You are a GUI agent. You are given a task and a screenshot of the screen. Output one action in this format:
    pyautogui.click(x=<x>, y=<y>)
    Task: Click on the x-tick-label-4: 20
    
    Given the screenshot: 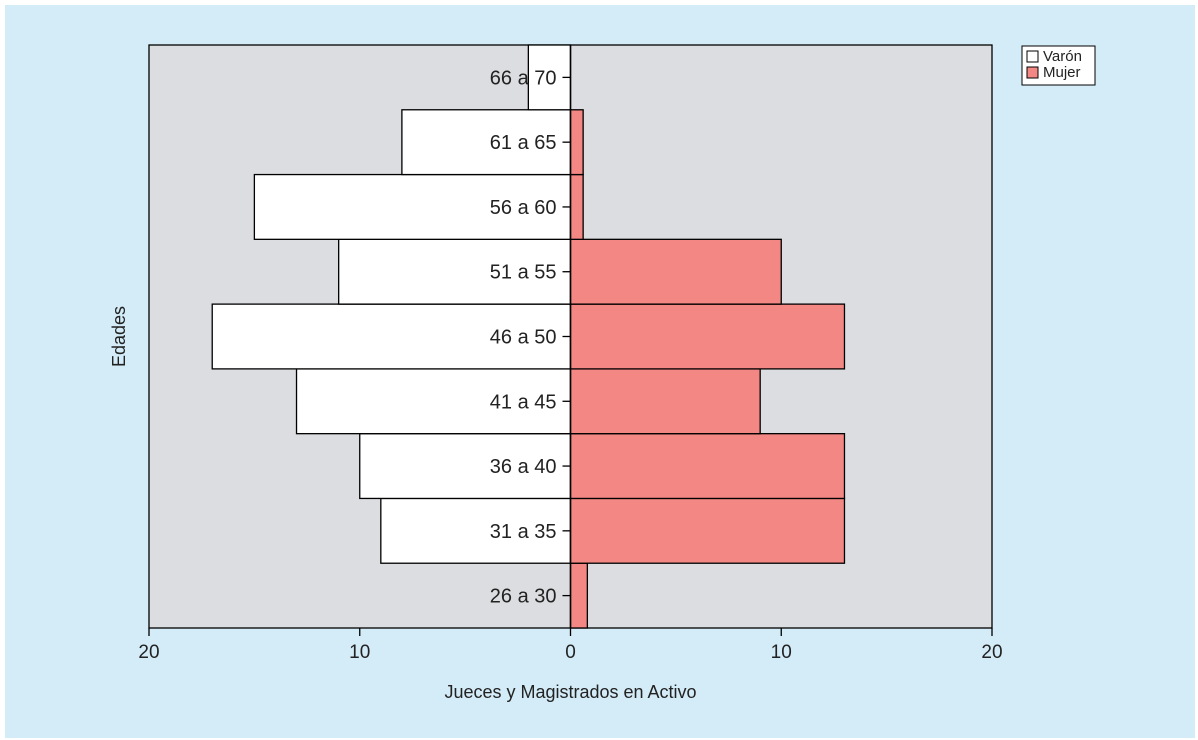 What is the action you would take?
    pyautogui.click(x=991, y=652)
    